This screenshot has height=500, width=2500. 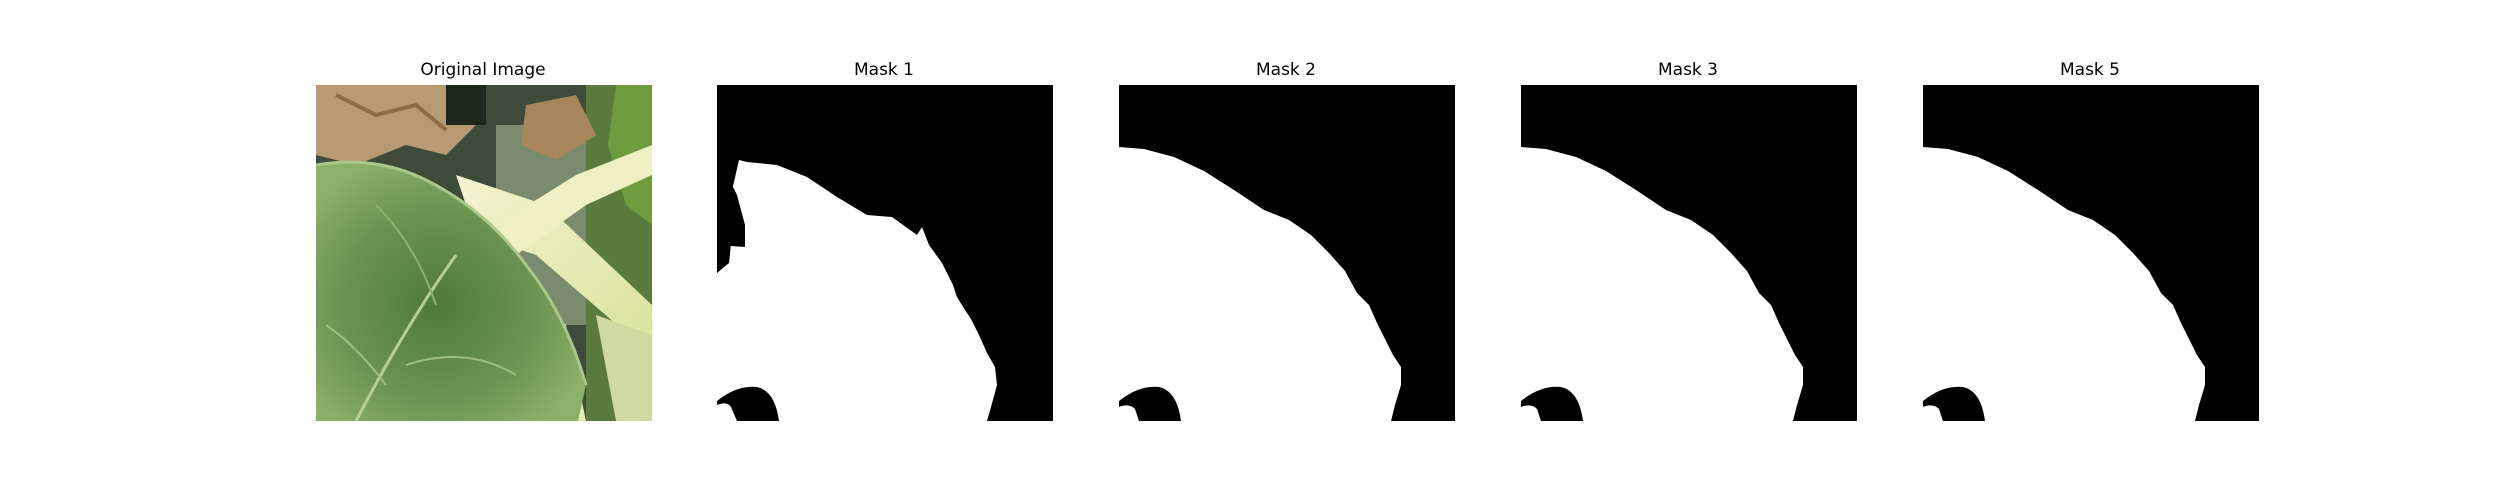 I want to click on mask-3-image, so click(x=1689, y=253).